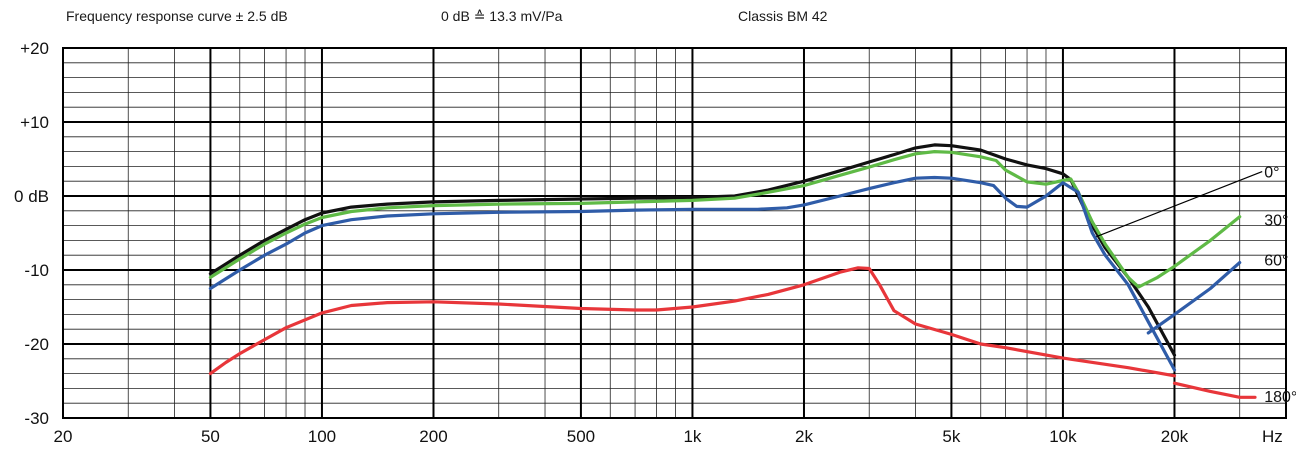 This screenshot has width=1296, height=454. Describe the element at coordinates (1175, 436) in the screenshot. I see `x-tick-label: 20k` at that location.